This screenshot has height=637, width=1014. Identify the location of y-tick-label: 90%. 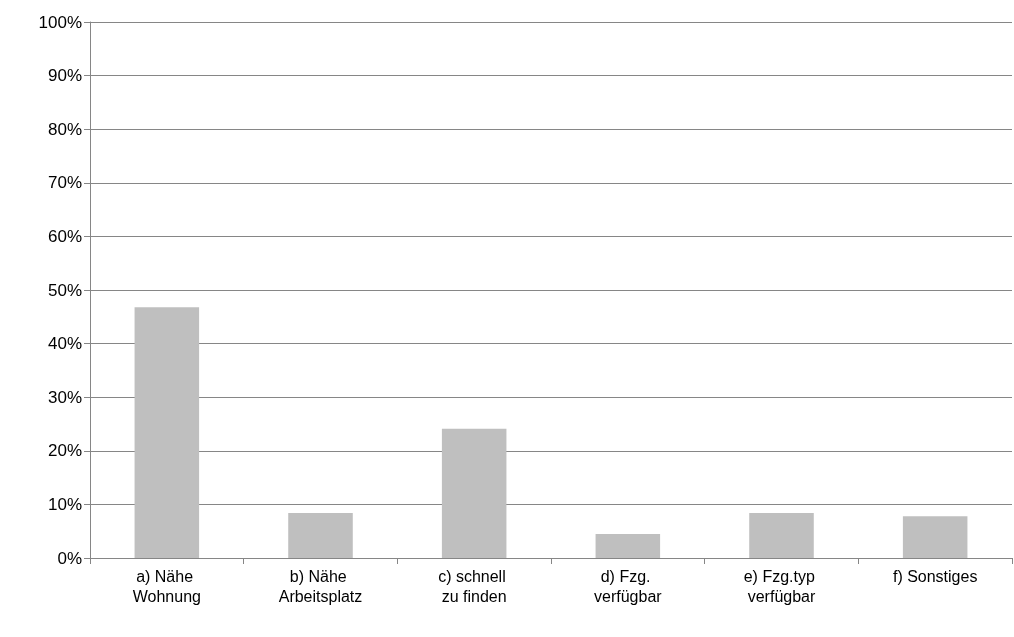
(64, 76).